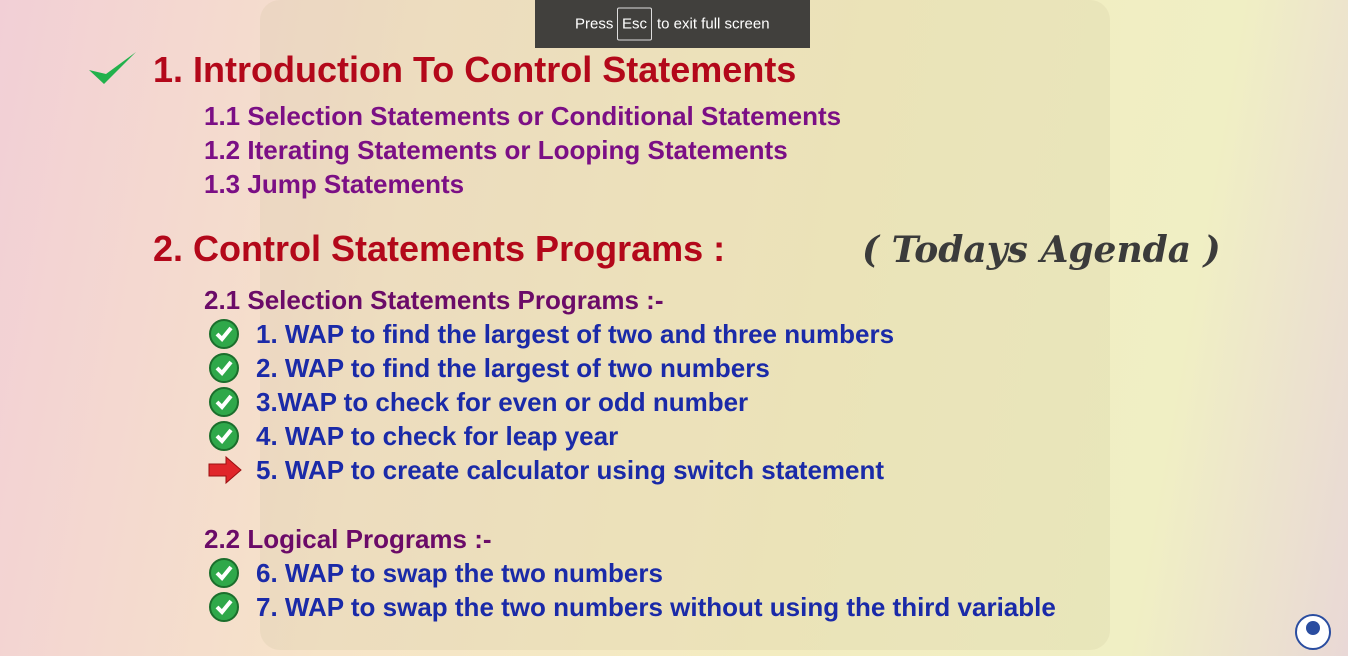  I want to click on channel-logo, so click(1313, 632).